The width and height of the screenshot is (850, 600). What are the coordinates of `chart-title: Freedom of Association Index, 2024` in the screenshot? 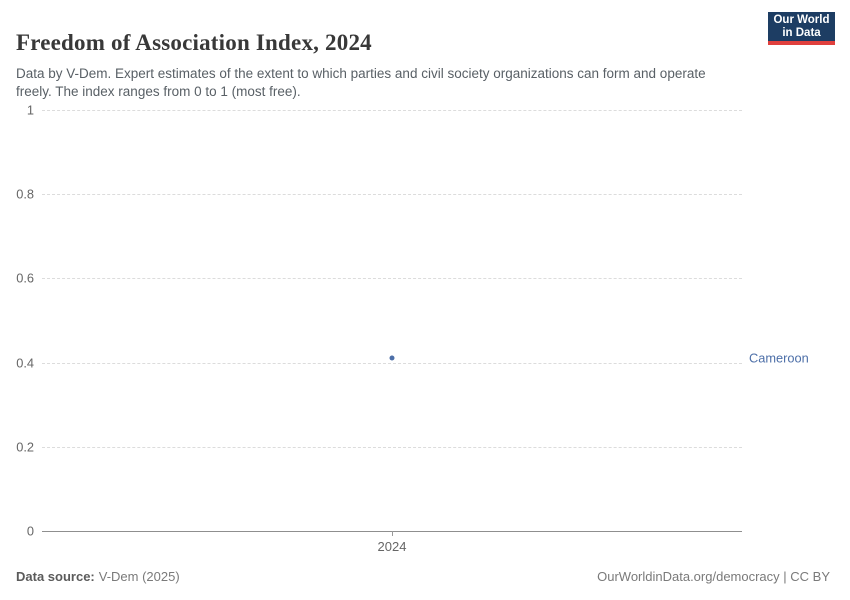 It's located at (194, 43).